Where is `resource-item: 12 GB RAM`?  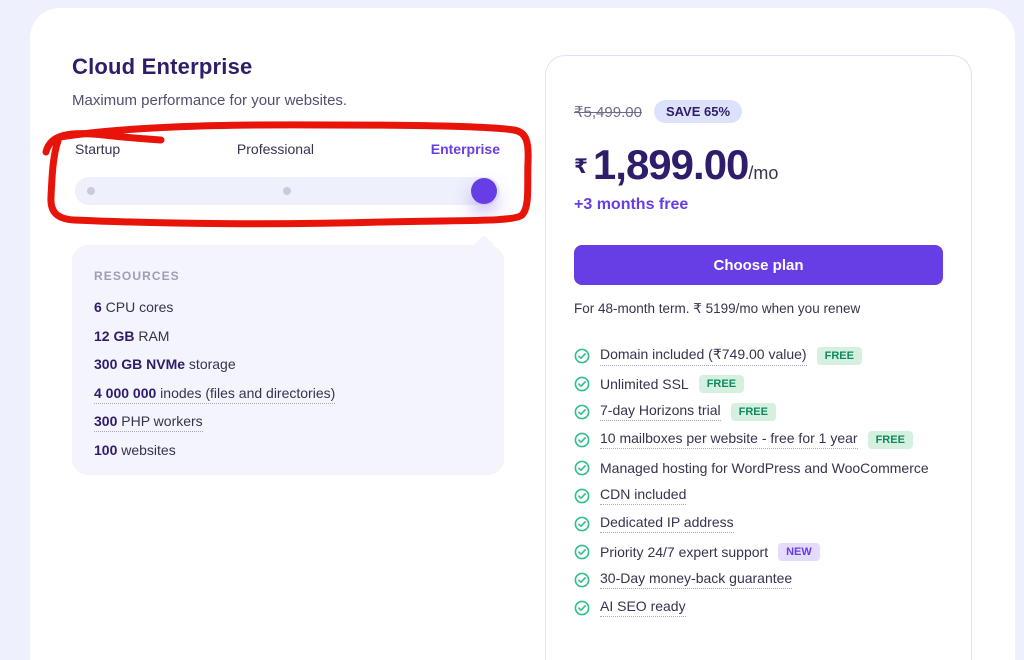 resource-item: 12 GB RAM is located at coordinates (288, 337).